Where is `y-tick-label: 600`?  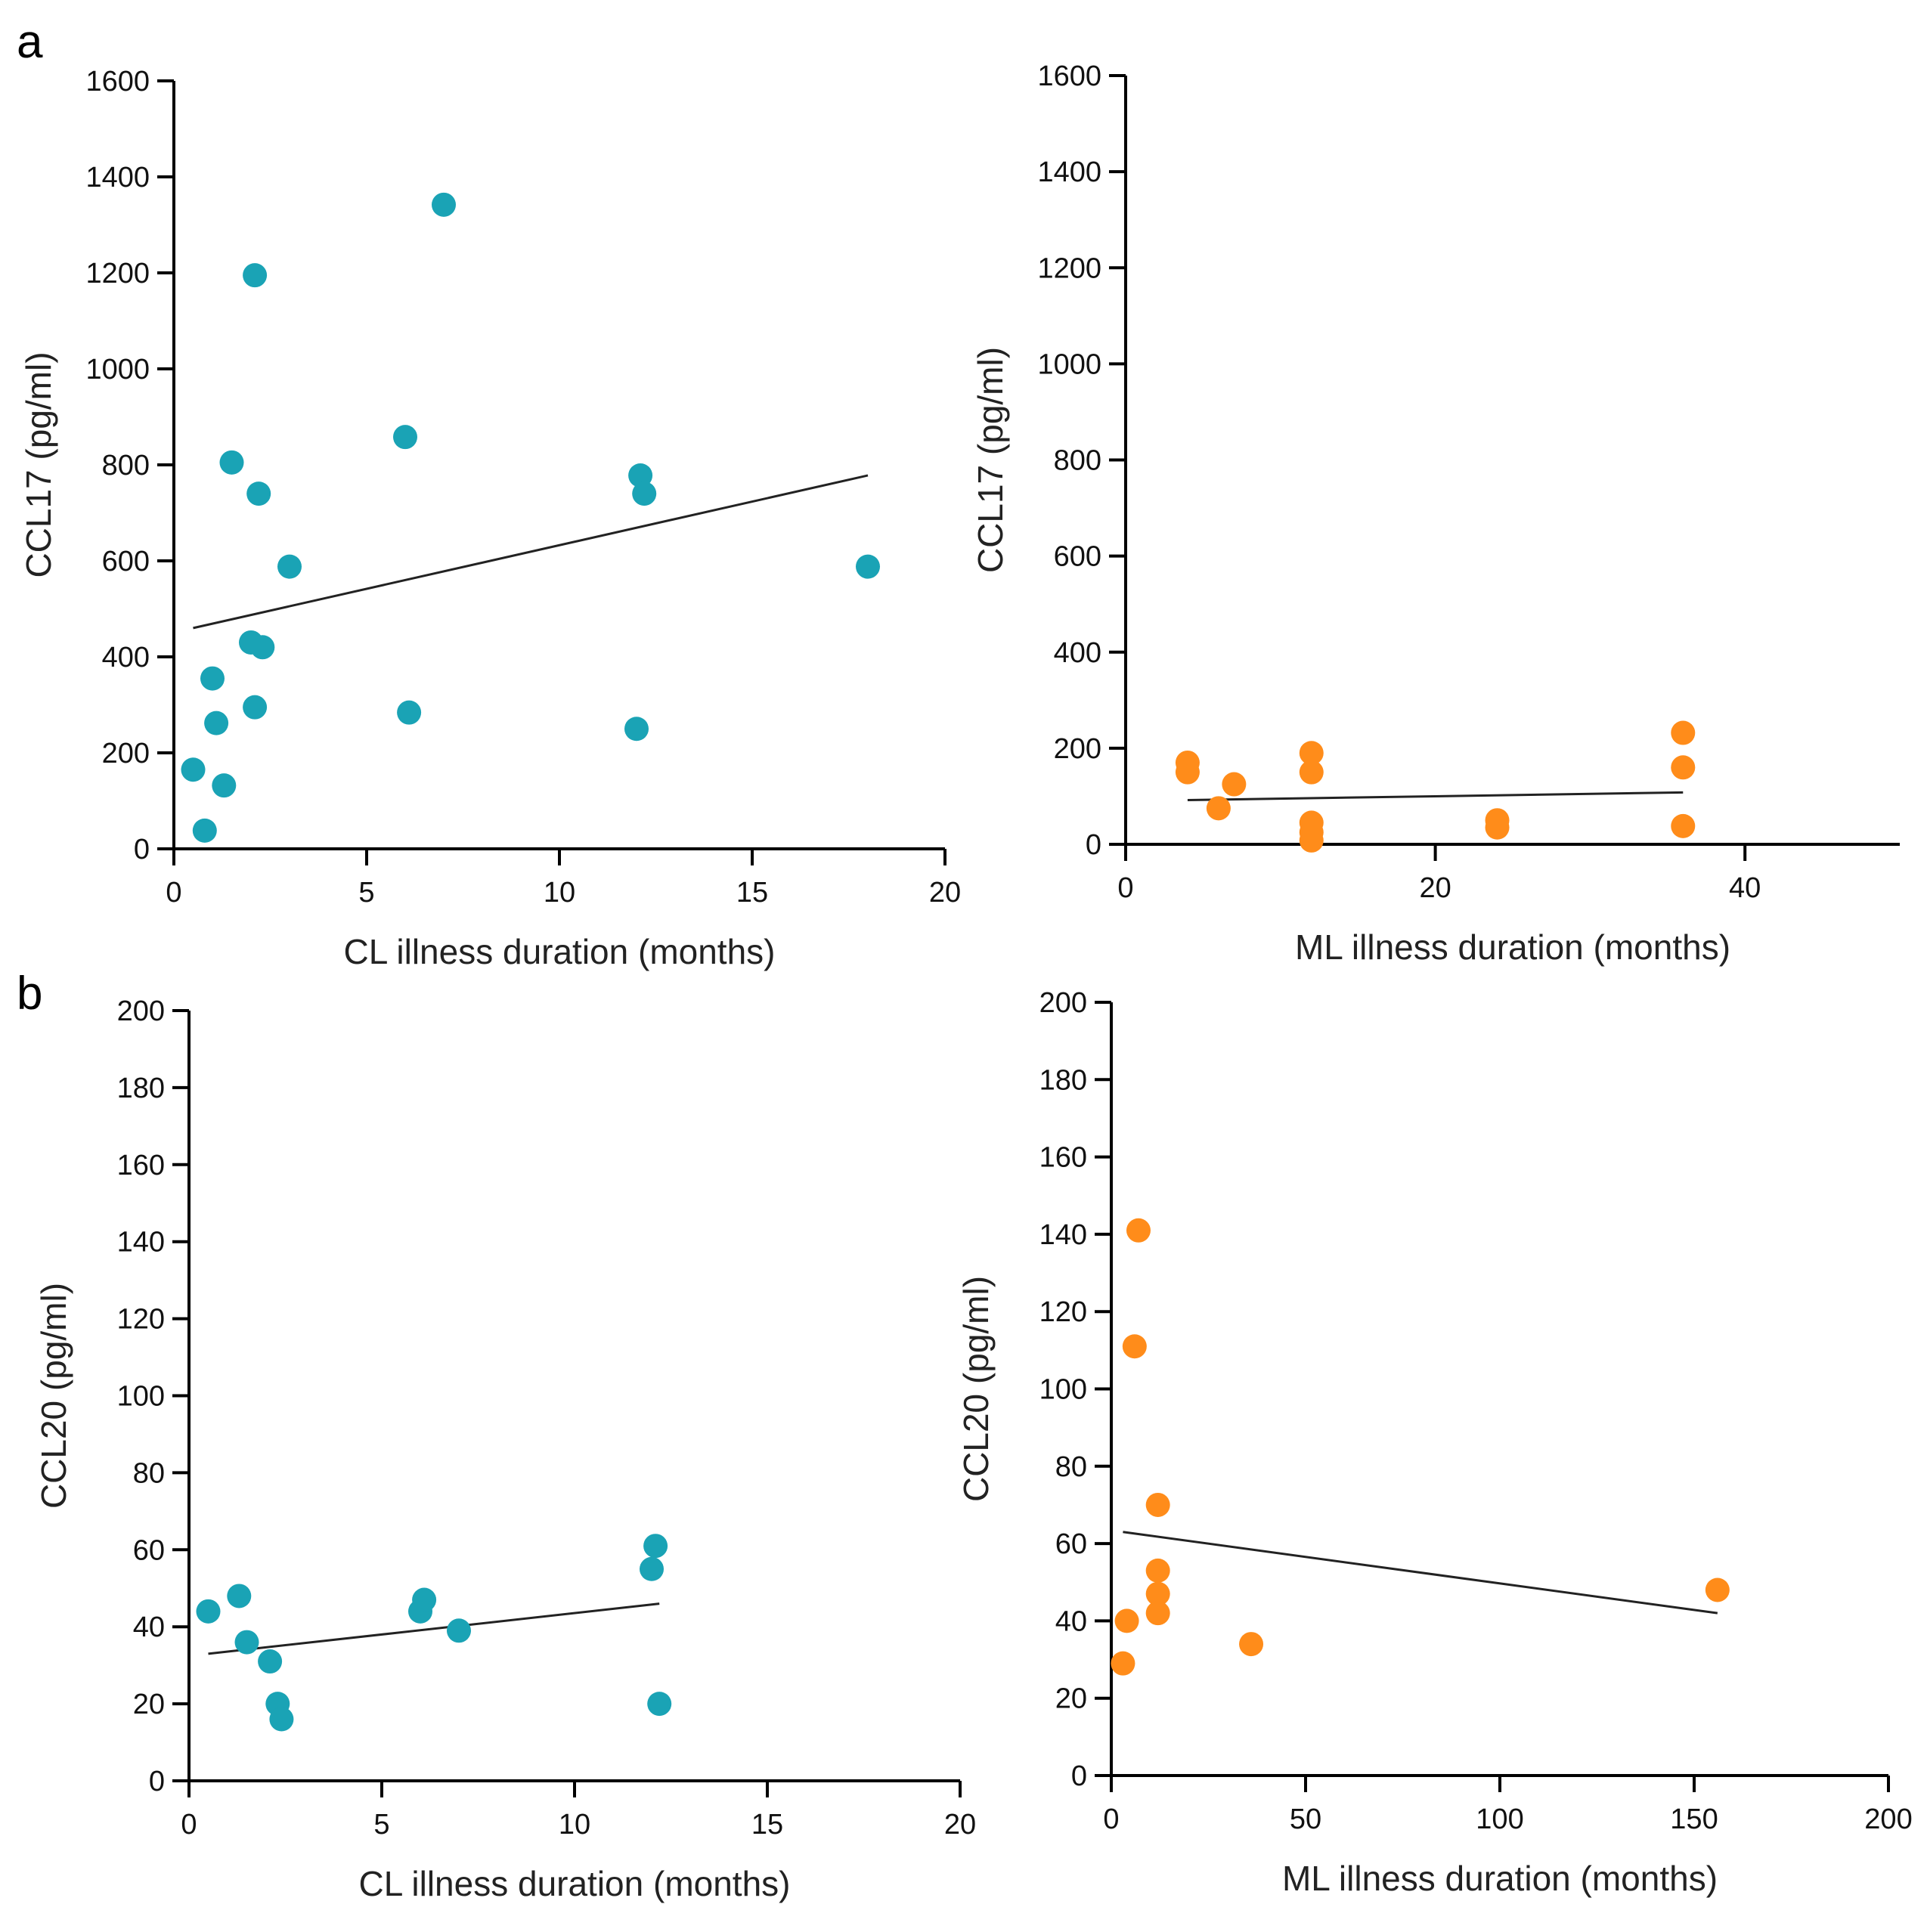
y-tick-label: 600 is located at coordinates (1077, 557).